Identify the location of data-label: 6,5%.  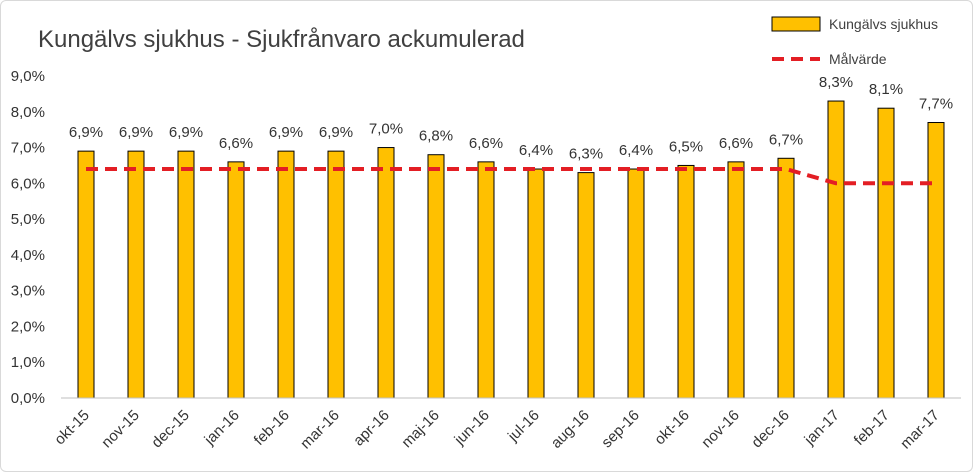
(686, 146).